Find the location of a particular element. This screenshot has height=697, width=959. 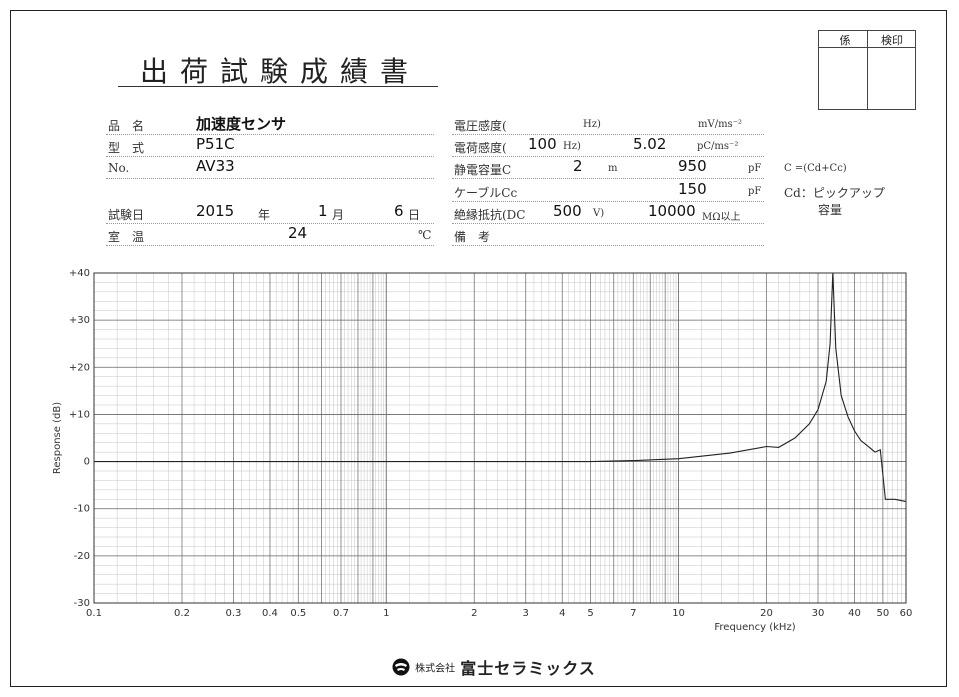

y-tick-label: -30 is located at coordinates (82, 603).